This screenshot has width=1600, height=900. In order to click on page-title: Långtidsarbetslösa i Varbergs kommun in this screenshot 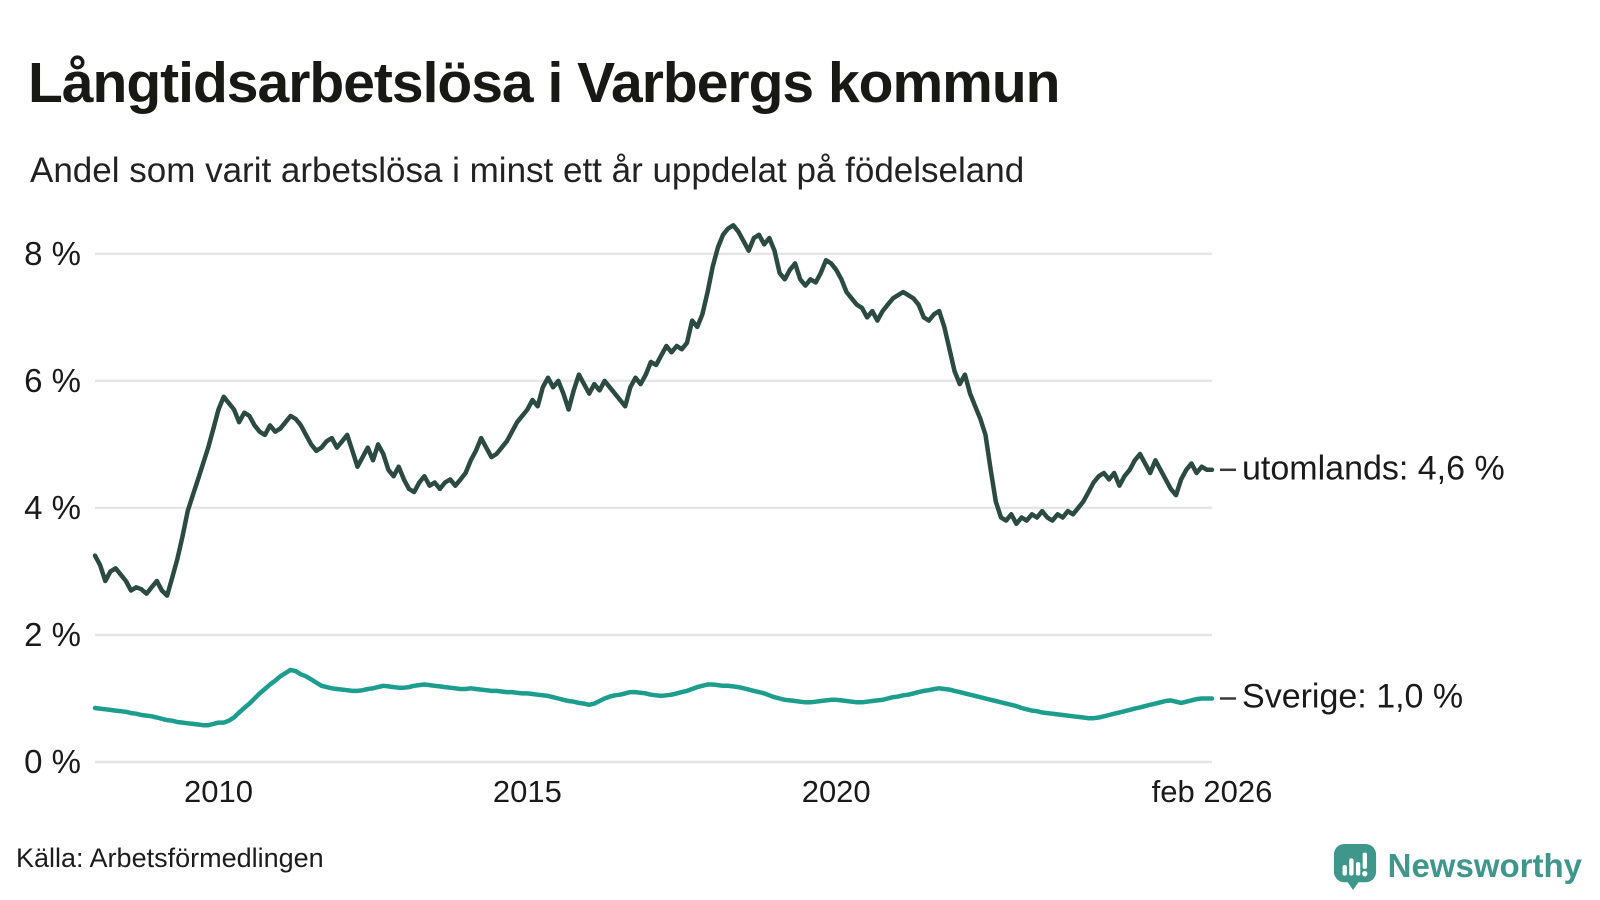, I will do `click(544, 83)`.